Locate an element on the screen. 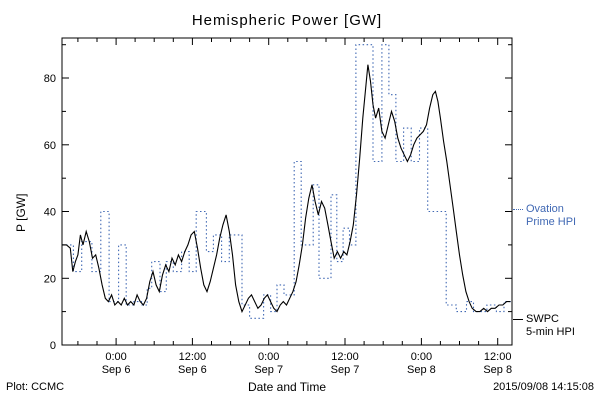  y-tick-label: 0 is located at coordinates (53, 346).